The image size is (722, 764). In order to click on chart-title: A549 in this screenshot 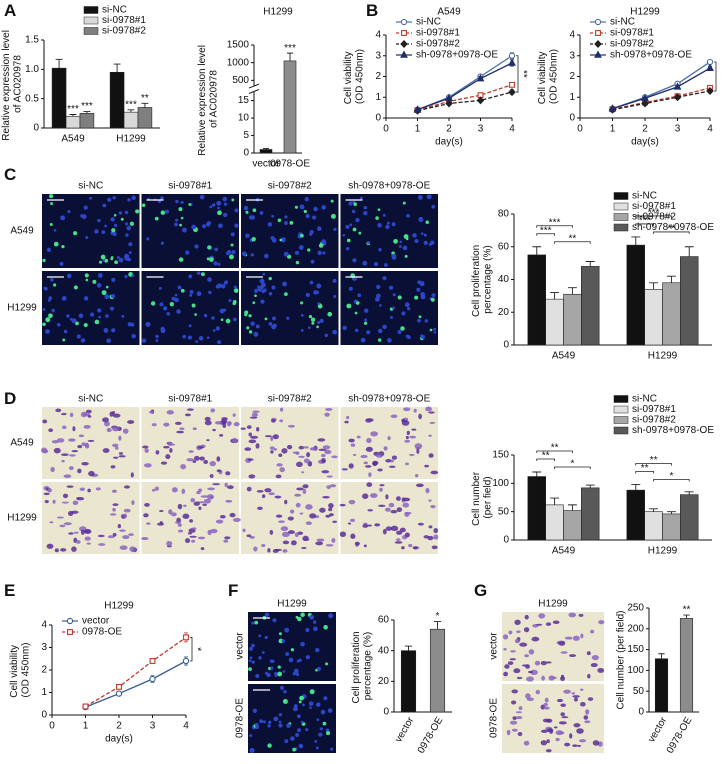, I will do `click(449, 12)`.